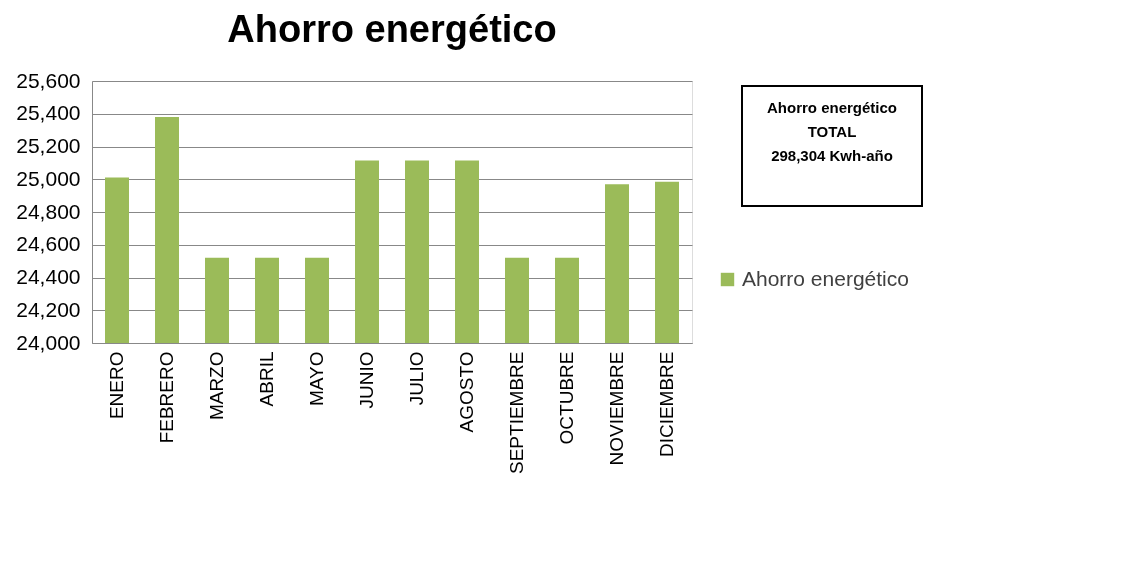 The image size is (1138, 579). I want to click on x-tick-label: MARZO, so click(216, 386).